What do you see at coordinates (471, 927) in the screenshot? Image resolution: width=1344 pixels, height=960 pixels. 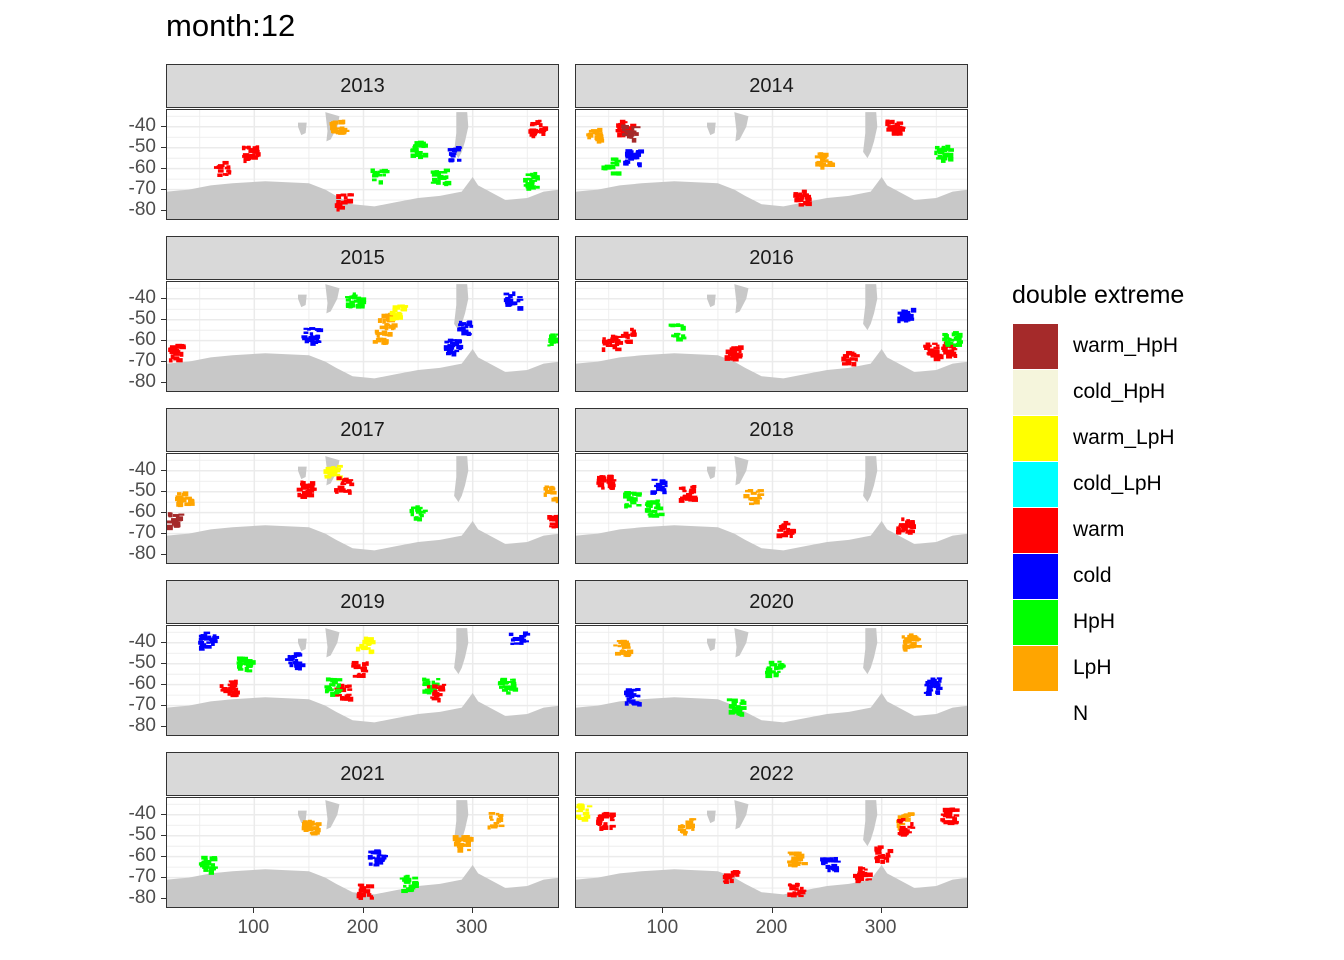 I see `x-tick-label: 300` at bounding box center [471, 927].